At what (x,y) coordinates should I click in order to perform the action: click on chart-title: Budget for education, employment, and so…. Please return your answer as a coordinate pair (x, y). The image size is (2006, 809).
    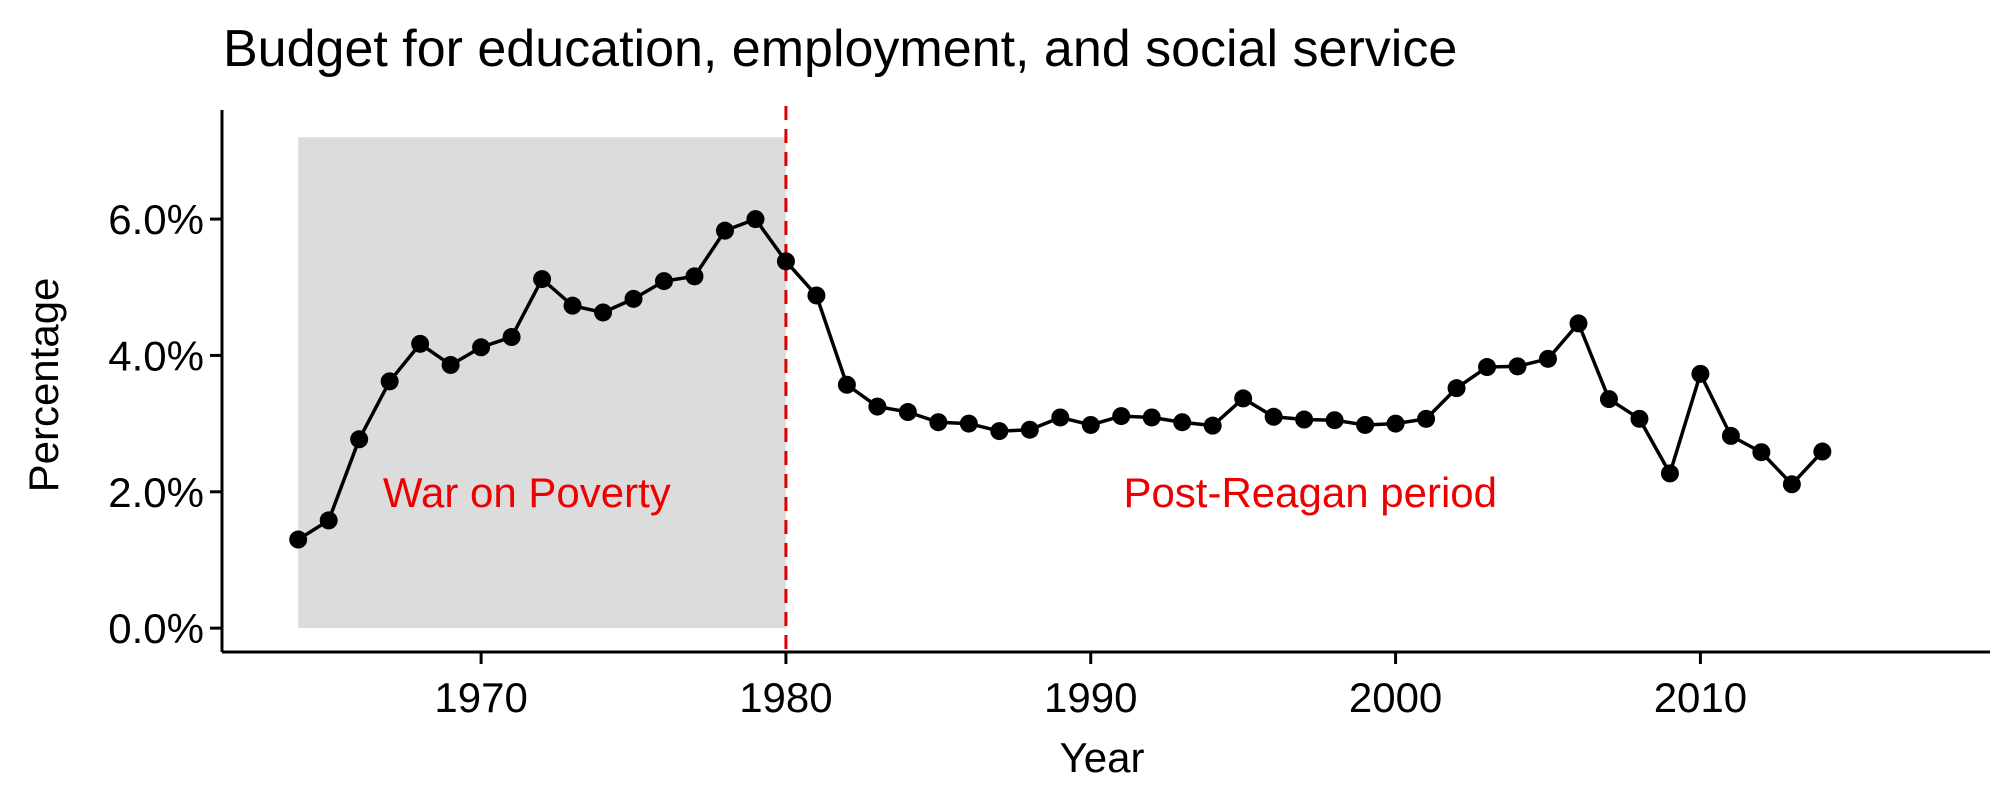
    Looking at the image, I should click on (840, 49).